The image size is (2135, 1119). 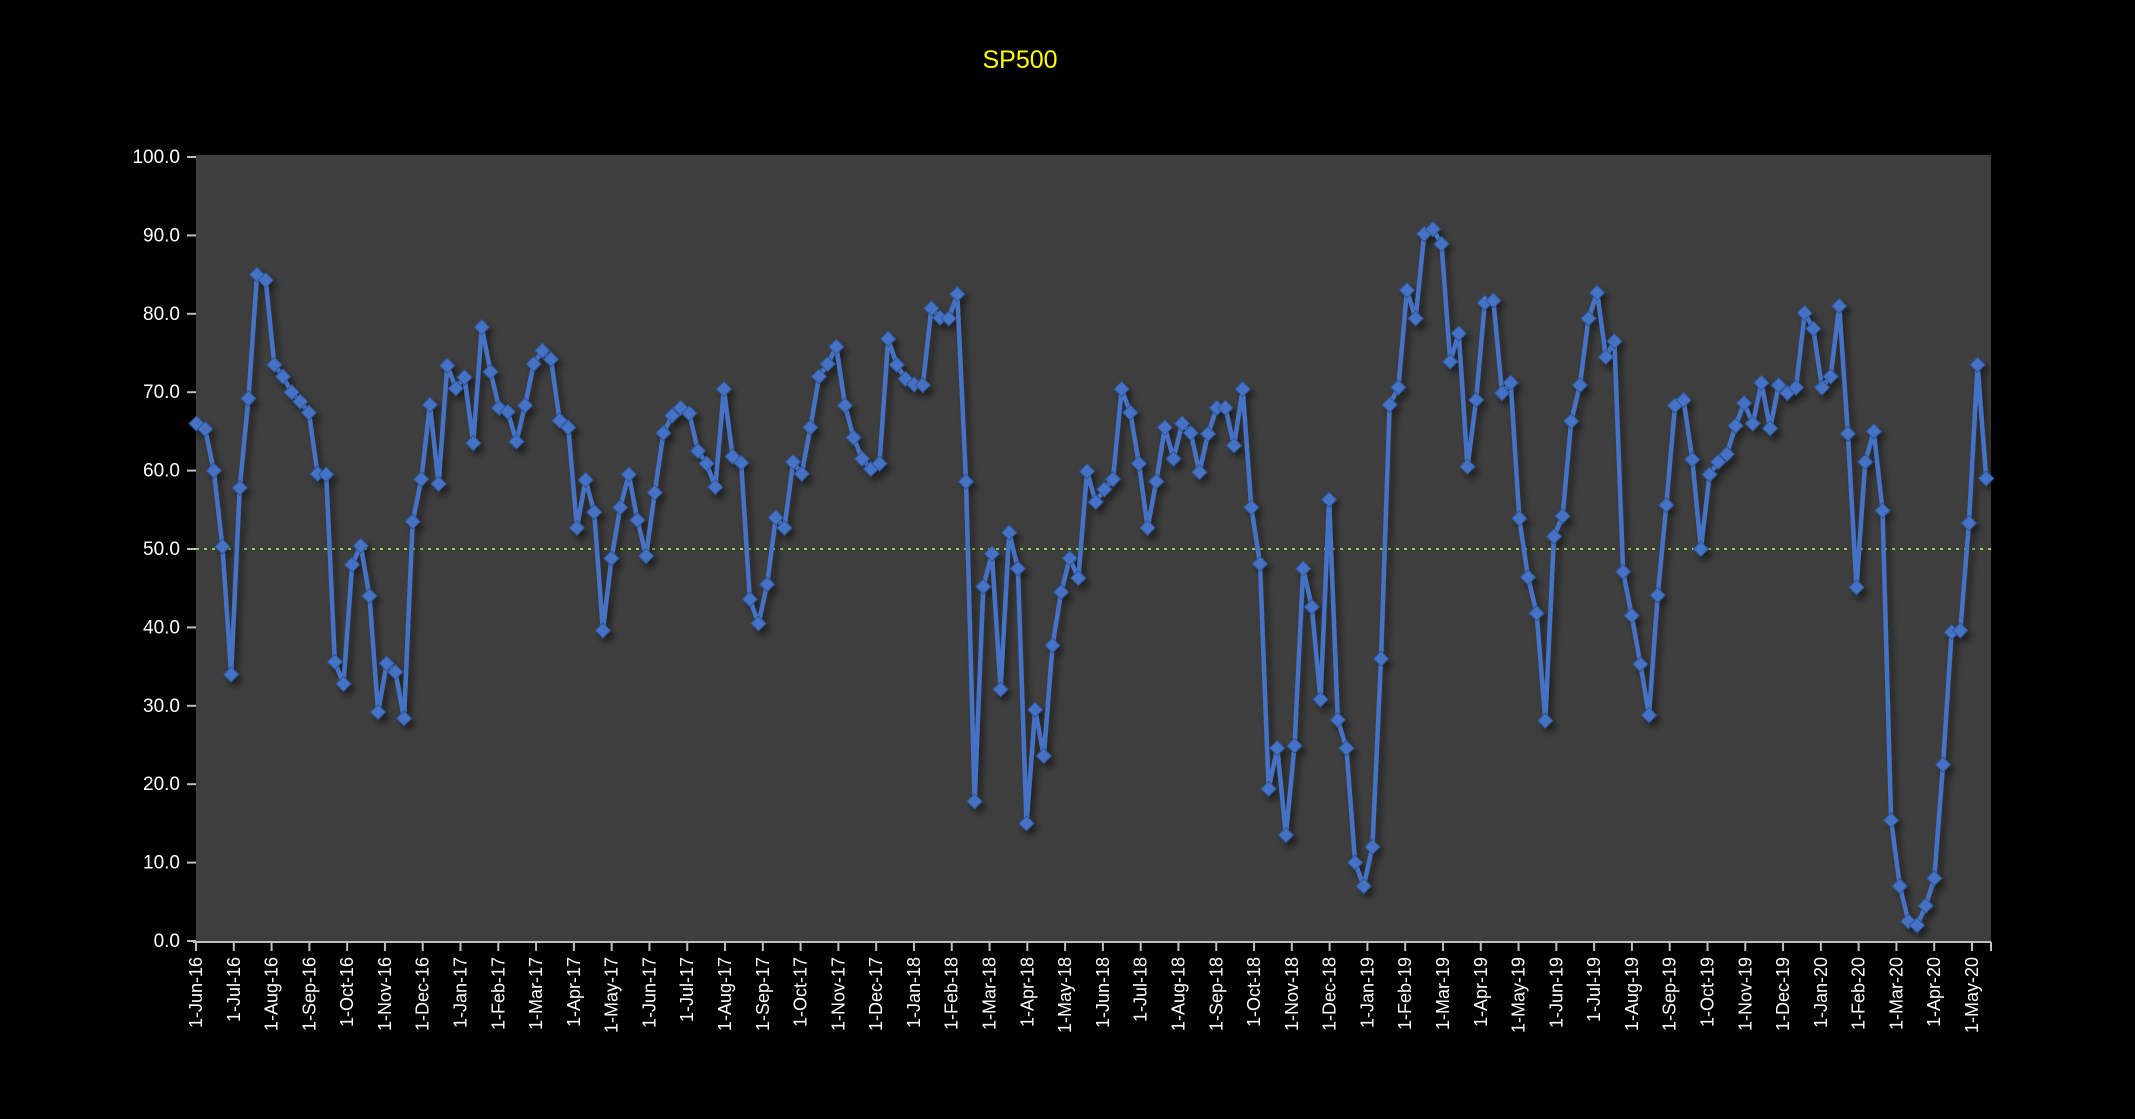 What do you see at coordinates (309, 994) in the screenshot?
I see `x-axis-label: 1-Sep-16` at bounding box center [309, 994].